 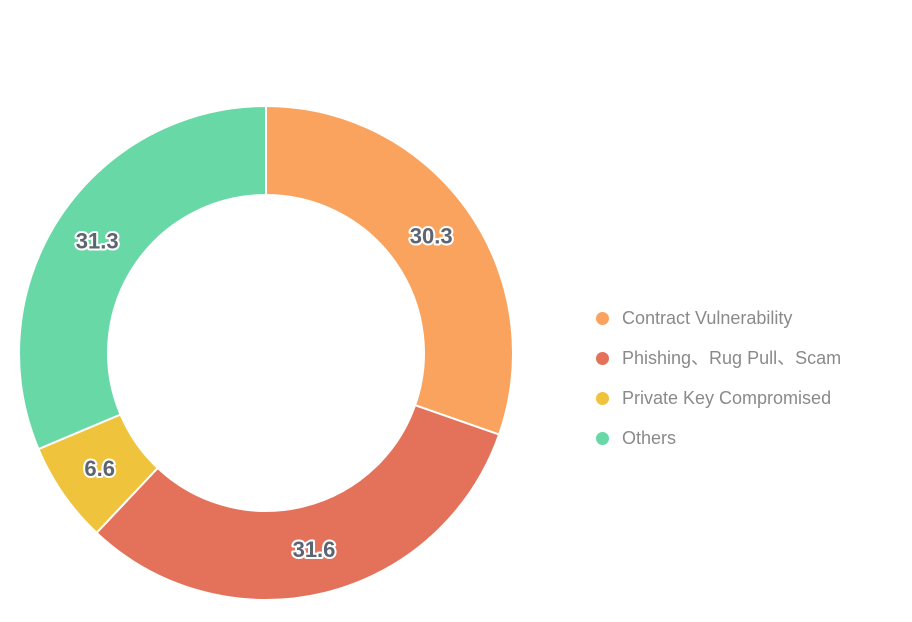 What do you see at coordinates (649, 438) in the screenshot?
I see `legend-label: Others` at bounding box center [649, 438].